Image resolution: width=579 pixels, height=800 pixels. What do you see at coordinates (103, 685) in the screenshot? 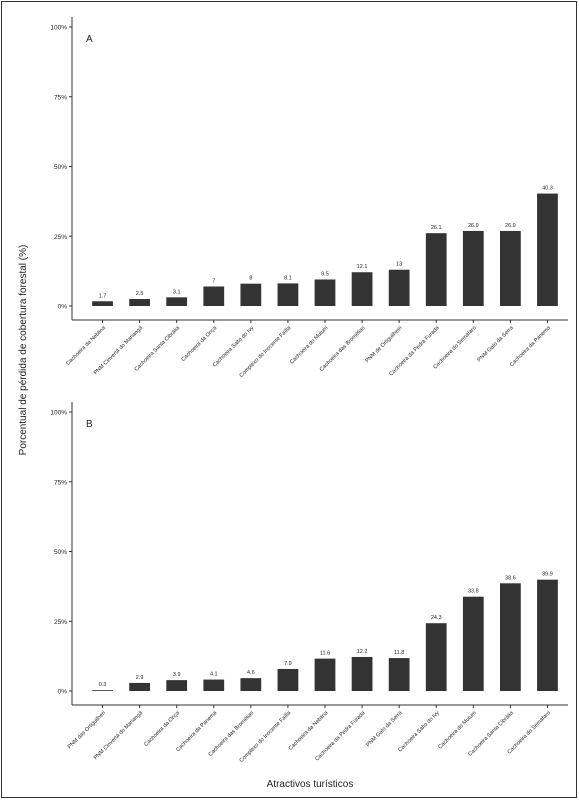
I see `bar-value-label: 0.3` at bounding box center [103, 685].